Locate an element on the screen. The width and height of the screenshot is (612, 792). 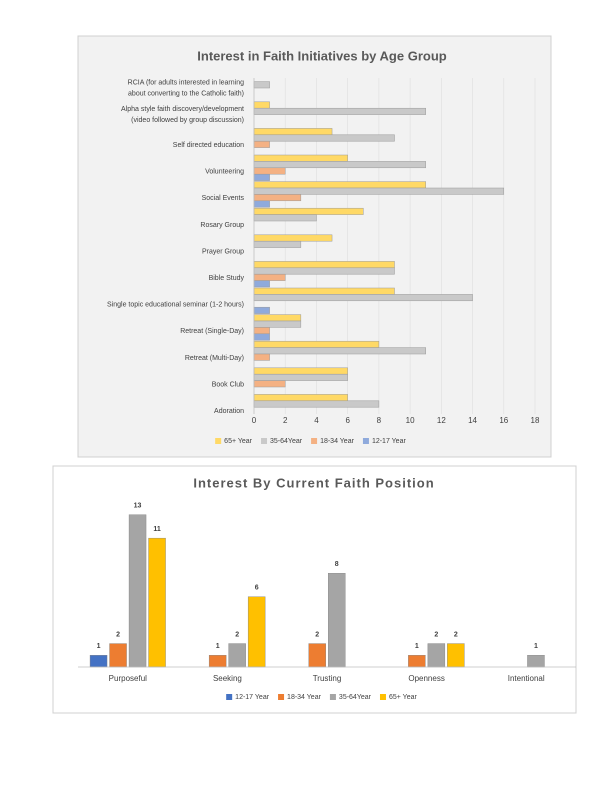
x-tick-label: 8 is located at coordinates (379, 420).